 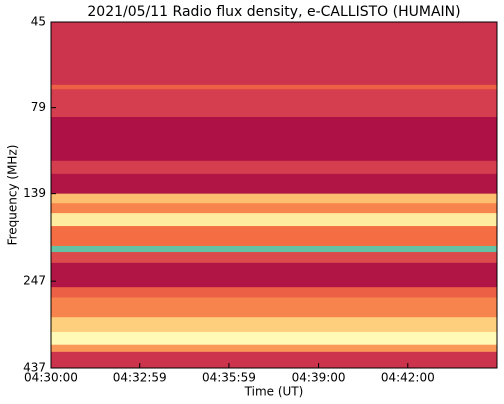 I want to click on x-tick-label: 04:35:59, so click(x=229, y=378).